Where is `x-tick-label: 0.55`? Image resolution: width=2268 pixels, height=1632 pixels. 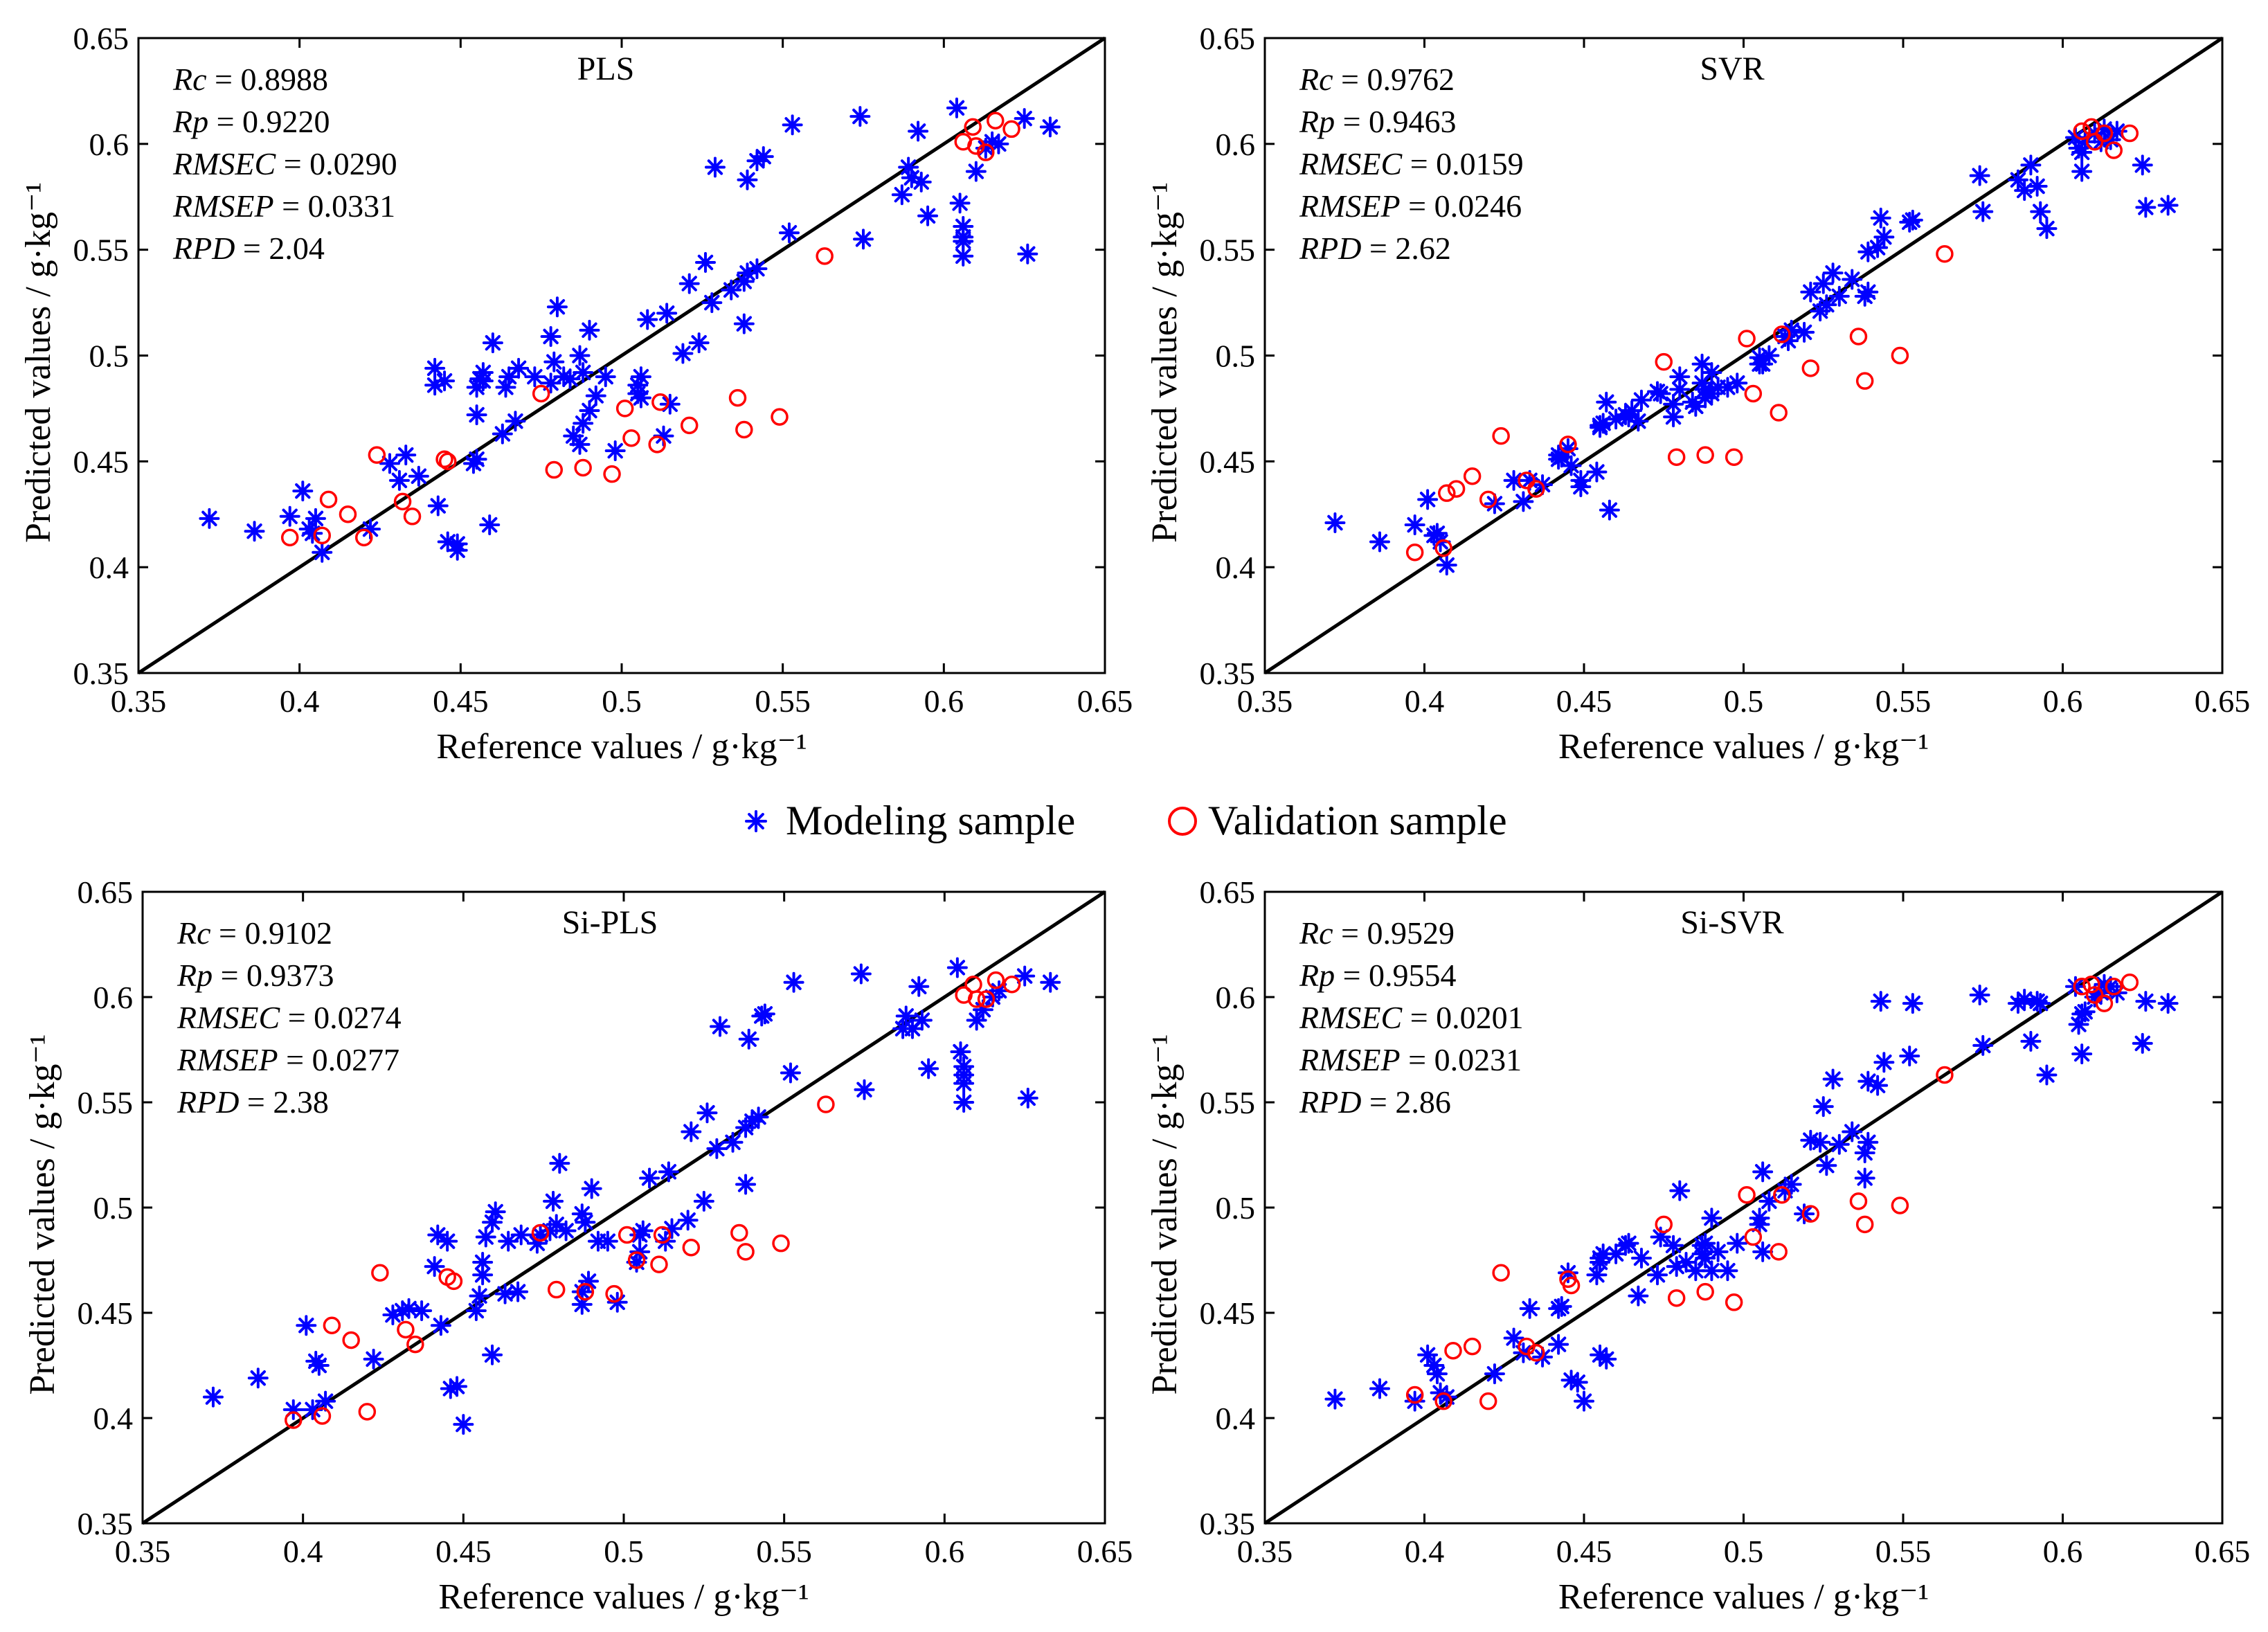
x-tick-label: 0.55 is located at coordinates (784, 1551).